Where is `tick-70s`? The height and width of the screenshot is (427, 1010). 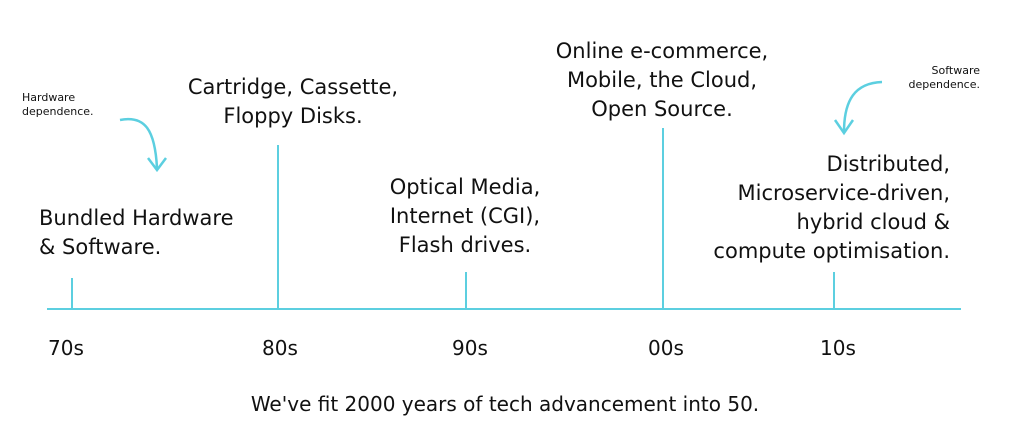 tick-70s is located at coordinates (72, 293).